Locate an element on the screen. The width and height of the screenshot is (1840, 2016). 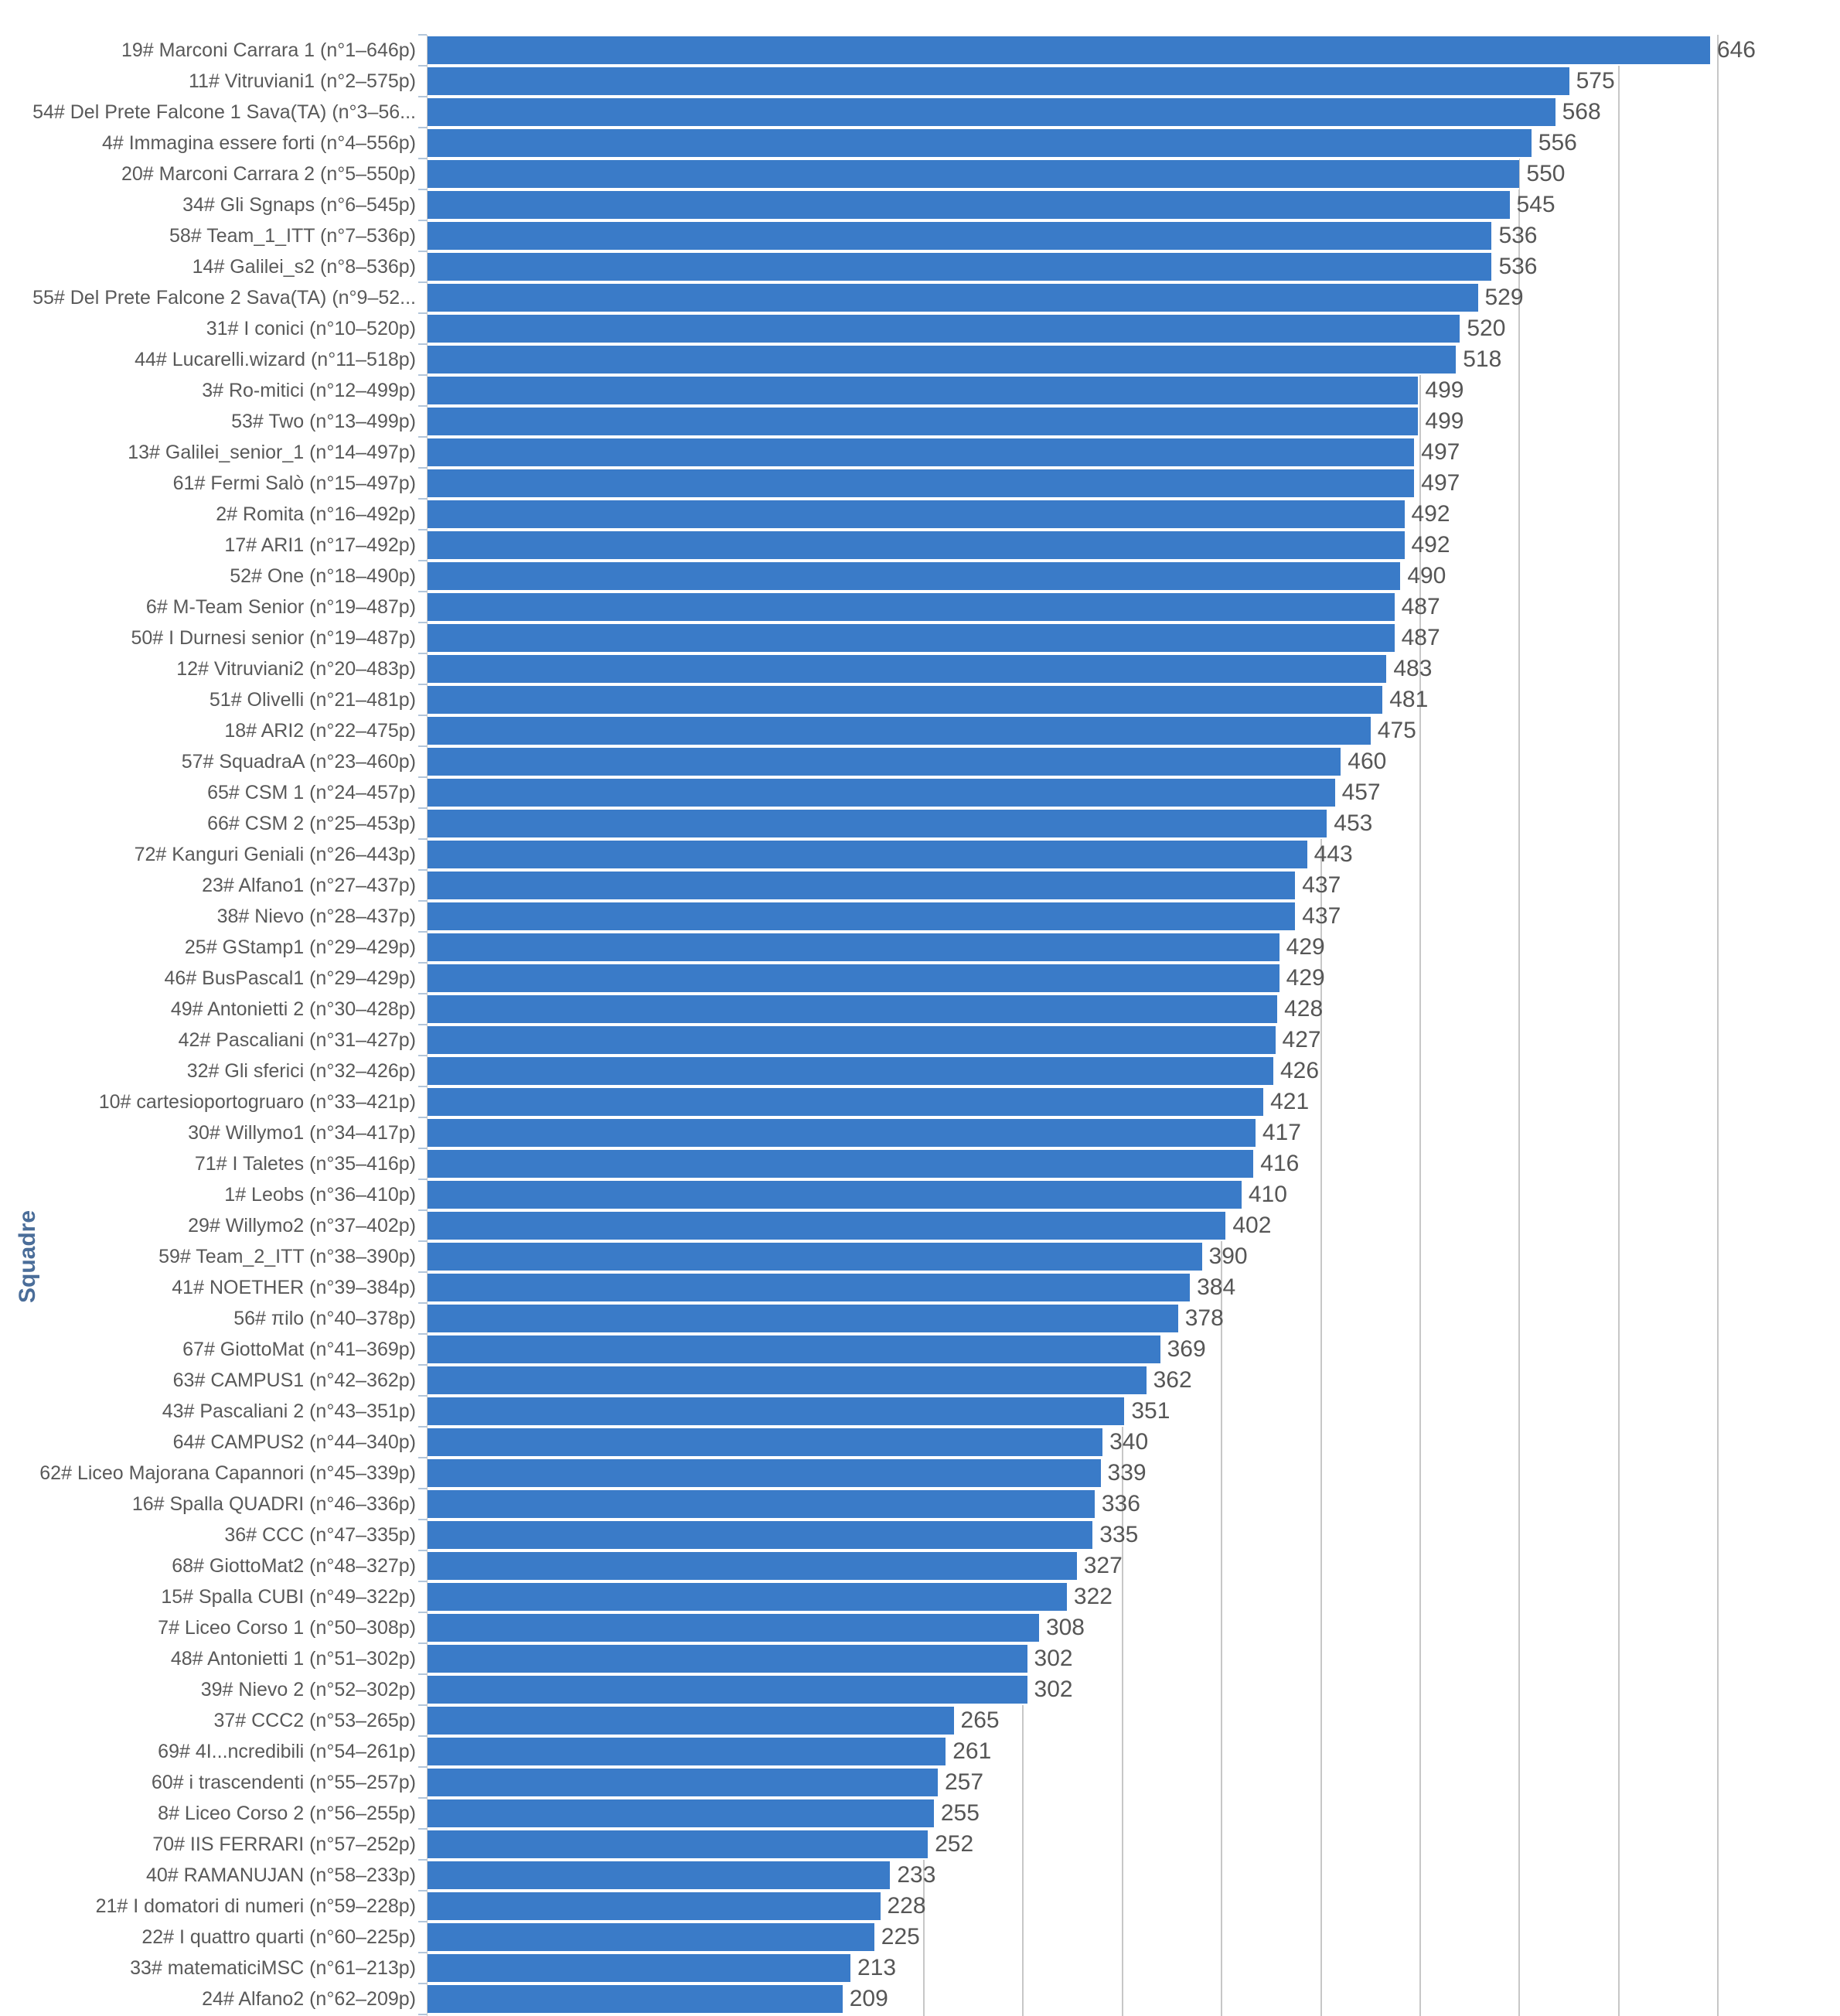
value-label: 426 is located at coordinates (1299, 1070).